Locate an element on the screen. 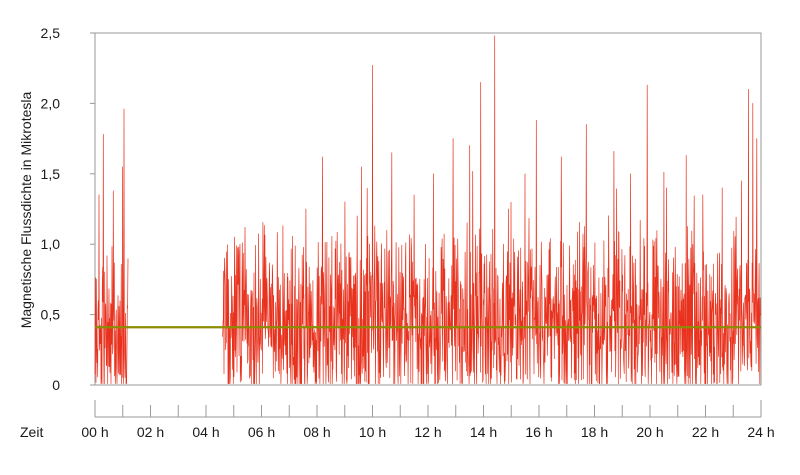 This screenshot has height=475, width=800. x-tick-label: 04 h is located at coordinates (205, 432).